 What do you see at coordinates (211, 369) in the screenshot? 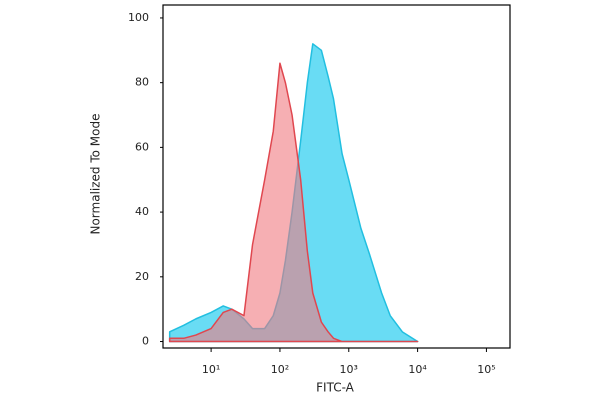
I see `x-tick-label: 10¹` at bounding box center [211, 369].